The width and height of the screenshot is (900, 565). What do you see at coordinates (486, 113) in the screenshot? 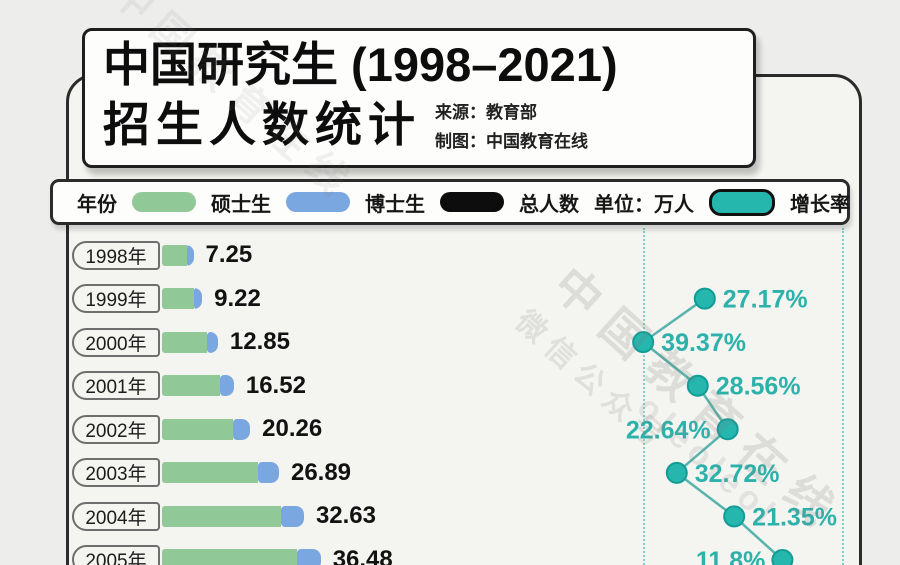
I see `source-label: 来源：教育部` at bounding box center [486, 113].